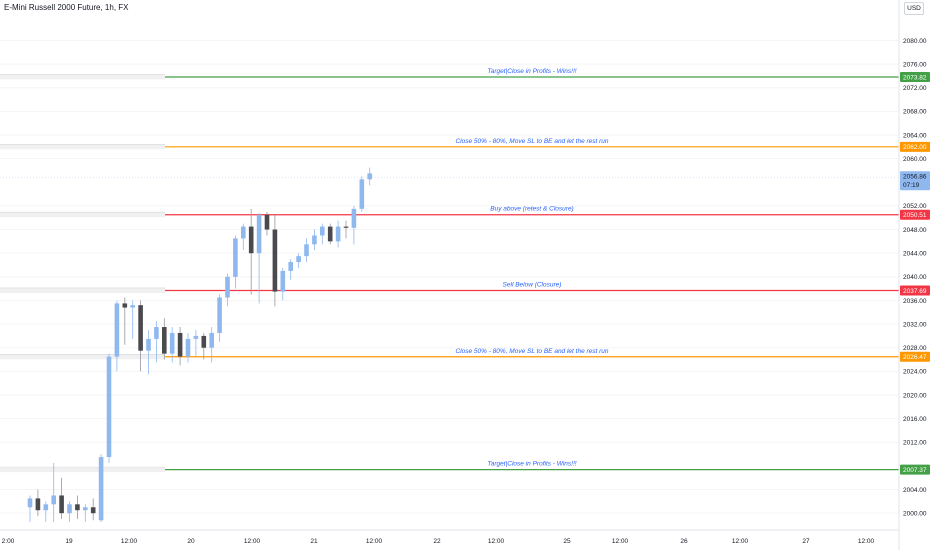  Describe the element at coordinates (532, 284) in the screenshot. I see `level-annotation: Sell Below (Closure)` at that location.